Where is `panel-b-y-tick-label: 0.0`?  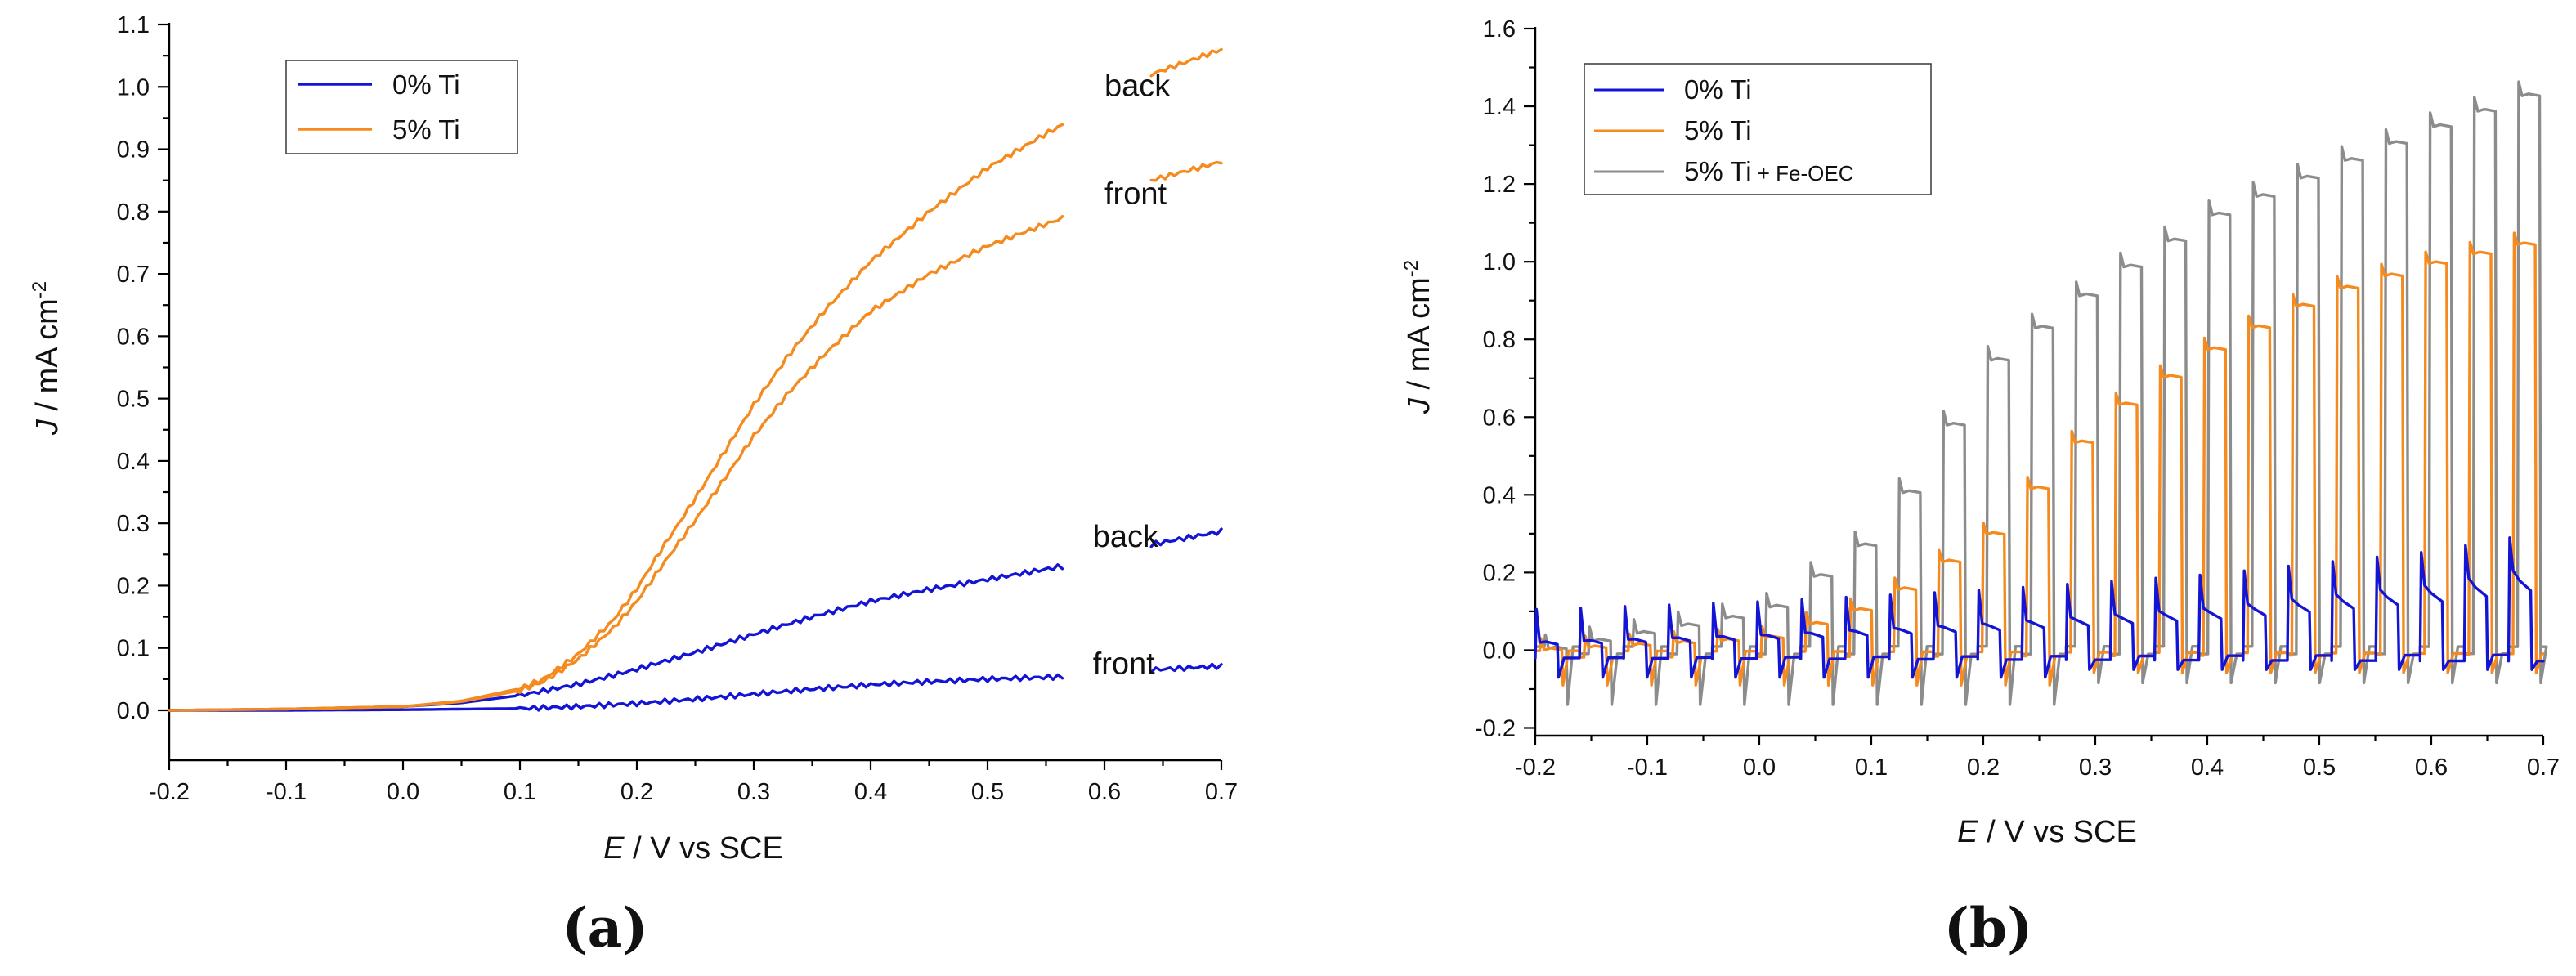
panel-b-y-tick-label: 0.0 is located at coordinates (1499, 651).